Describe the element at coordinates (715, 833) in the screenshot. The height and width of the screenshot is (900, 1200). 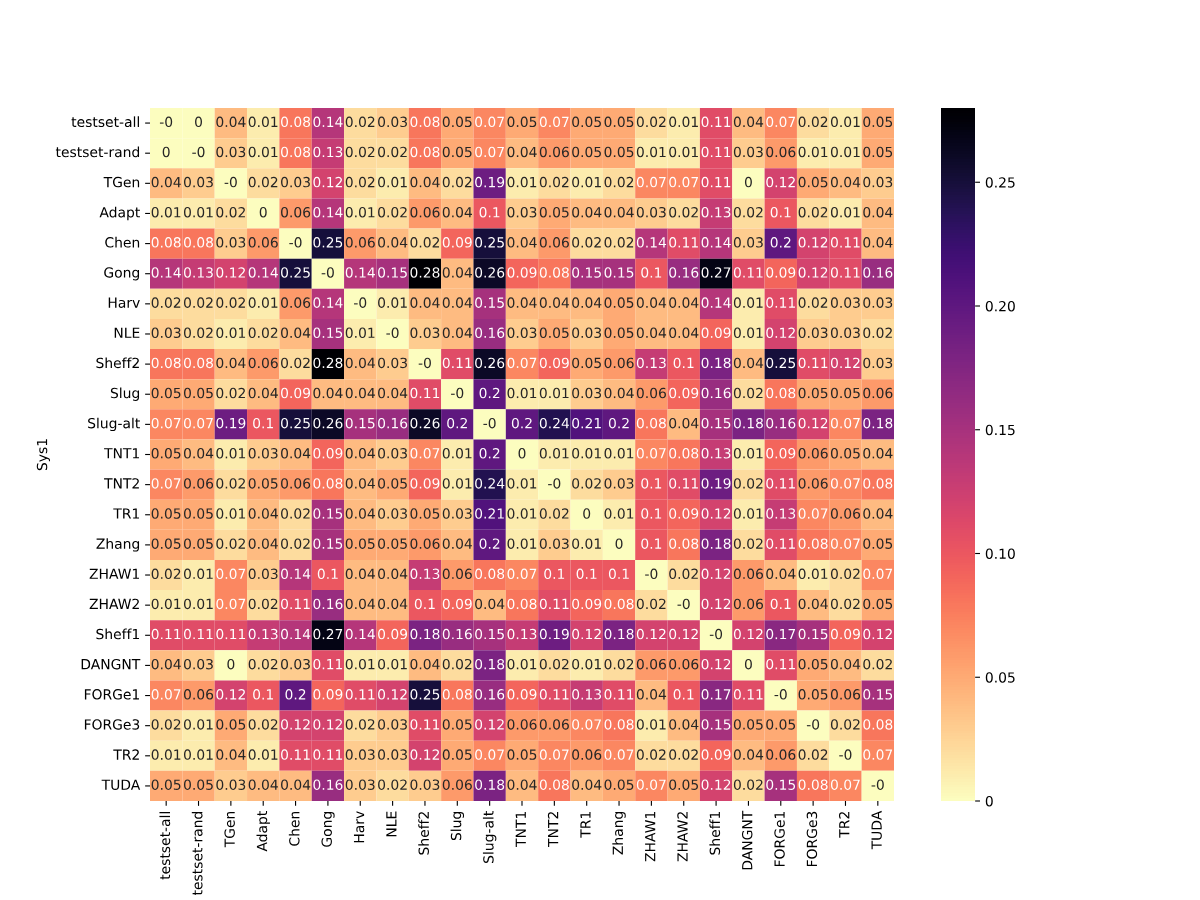
I see `x-tick-label: Sheff1` at that location.